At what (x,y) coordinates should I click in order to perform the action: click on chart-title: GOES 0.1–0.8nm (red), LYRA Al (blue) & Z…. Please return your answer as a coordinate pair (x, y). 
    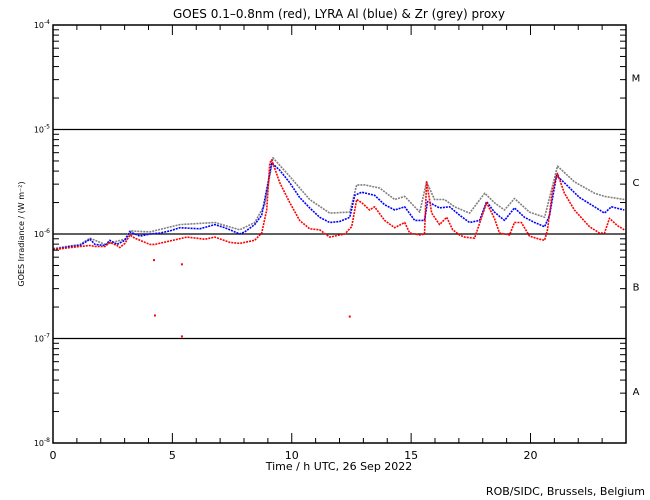
    Looking at the image, I should click on (339, 14).